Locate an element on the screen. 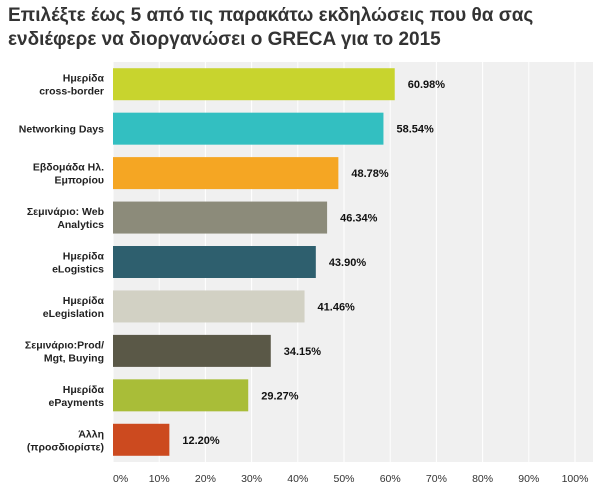 The image size is (599, 496). x-tick-label: 20% is located at coordinates (205, 479).